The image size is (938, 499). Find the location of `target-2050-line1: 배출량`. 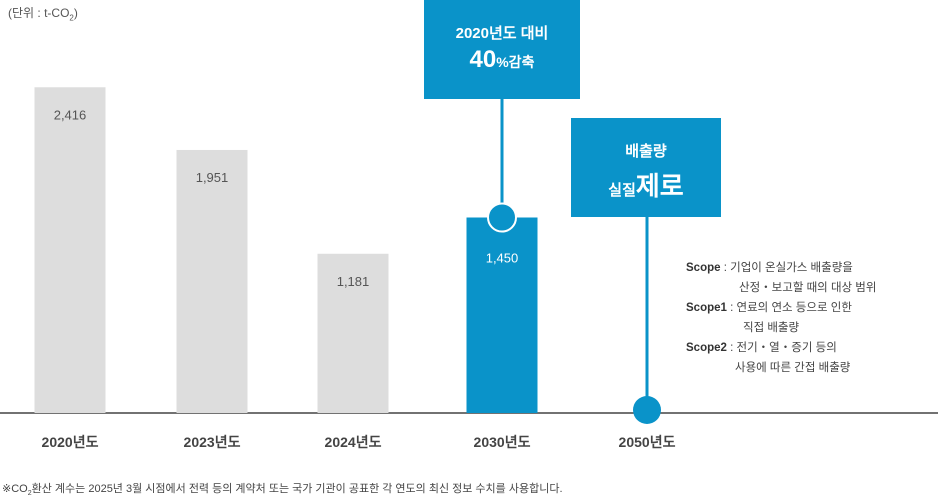

target-2050-line1: 배출량 is located at coordinates (646, 151).